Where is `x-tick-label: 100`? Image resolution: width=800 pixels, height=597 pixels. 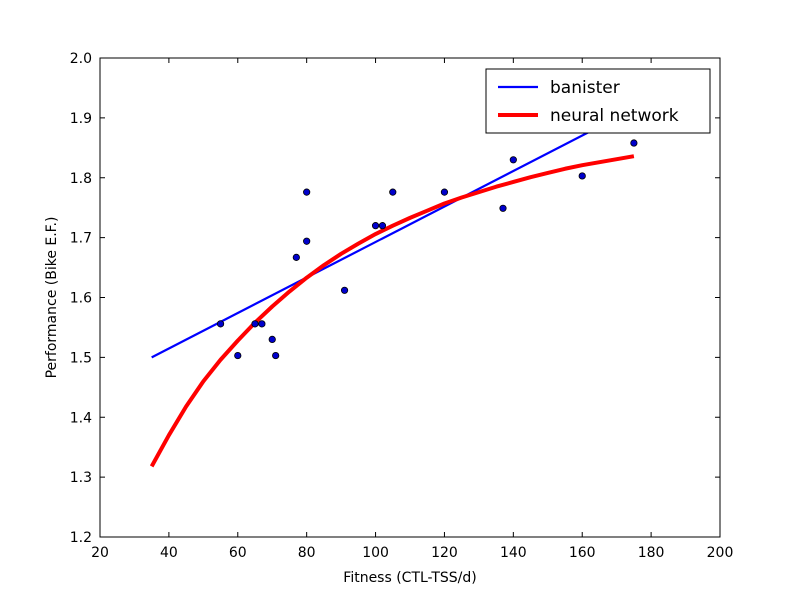
x-tick-label: 100 is located at coordinates (375, 553).